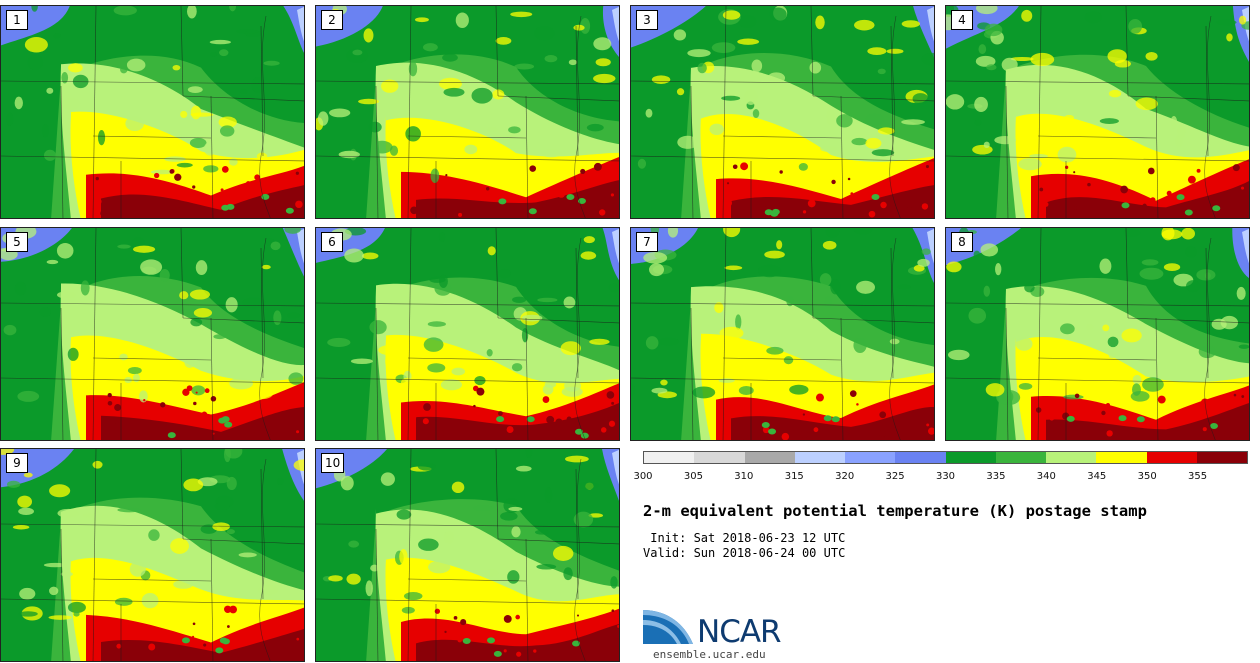  Describe the element at coordinates (945, 476) in the screenshot. I see `colorbar-tick-label: 330` at that location.